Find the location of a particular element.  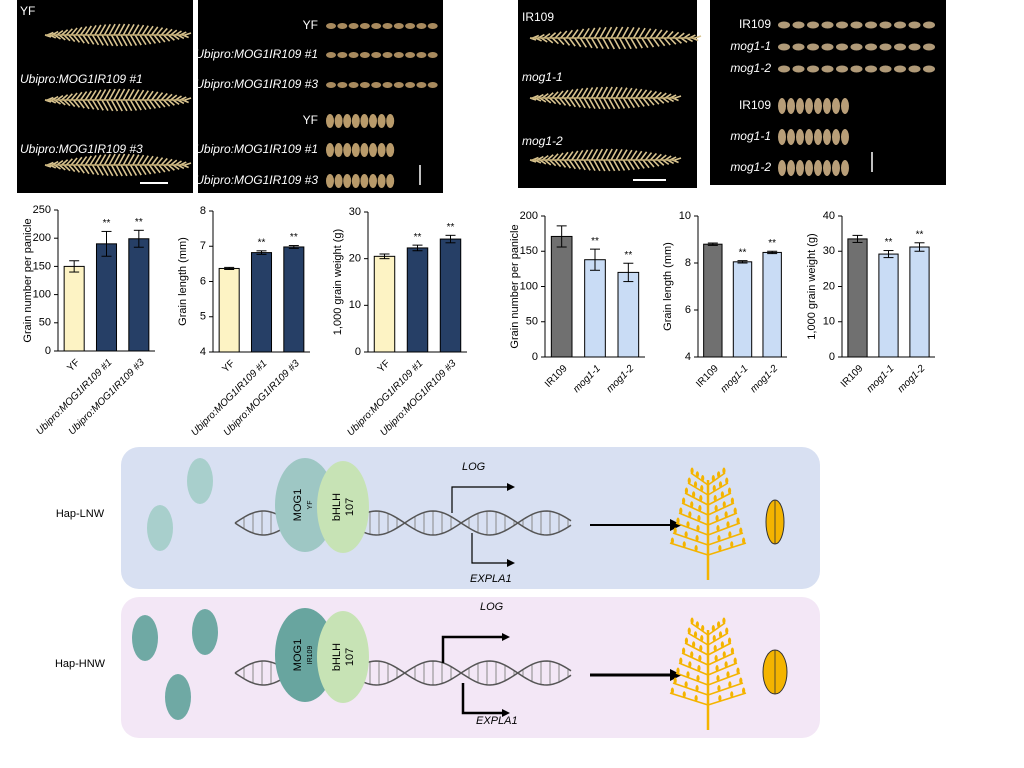

x-tick-label: mog1-2 is located at coordinates (764, 379).